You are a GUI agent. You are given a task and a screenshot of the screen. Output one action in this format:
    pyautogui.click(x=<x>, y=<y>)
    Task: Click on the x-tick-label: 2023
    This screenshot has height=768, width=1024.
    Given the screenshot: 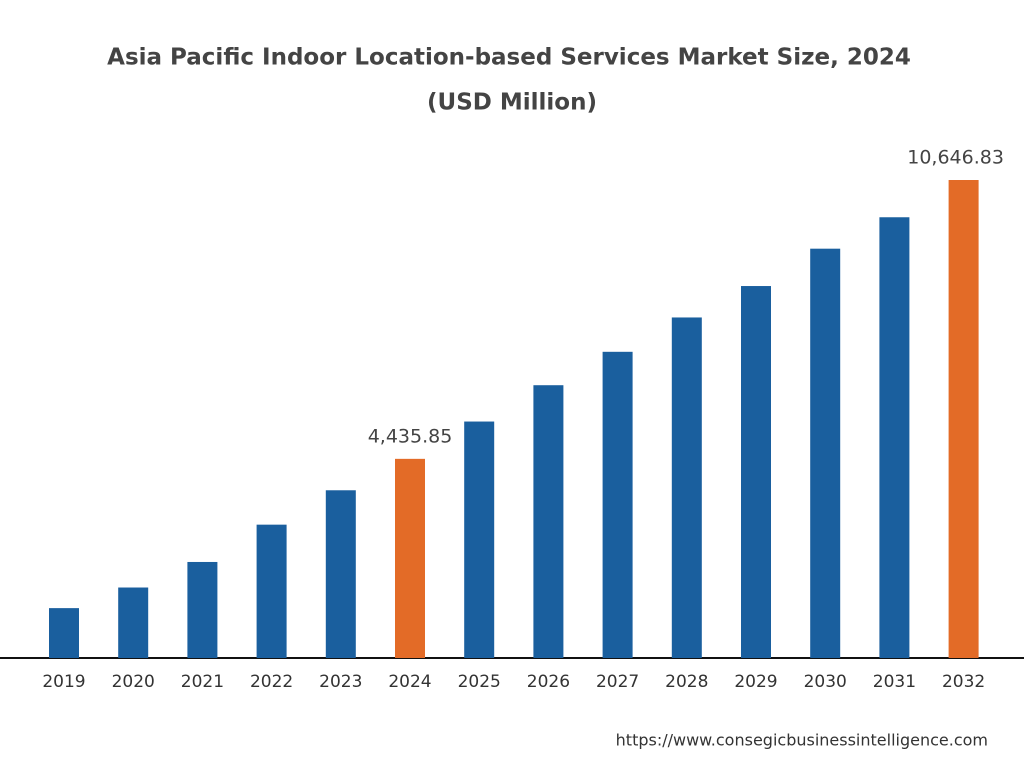 What is the action you would take?
    pyautogui.click(x=340, y=682)
    